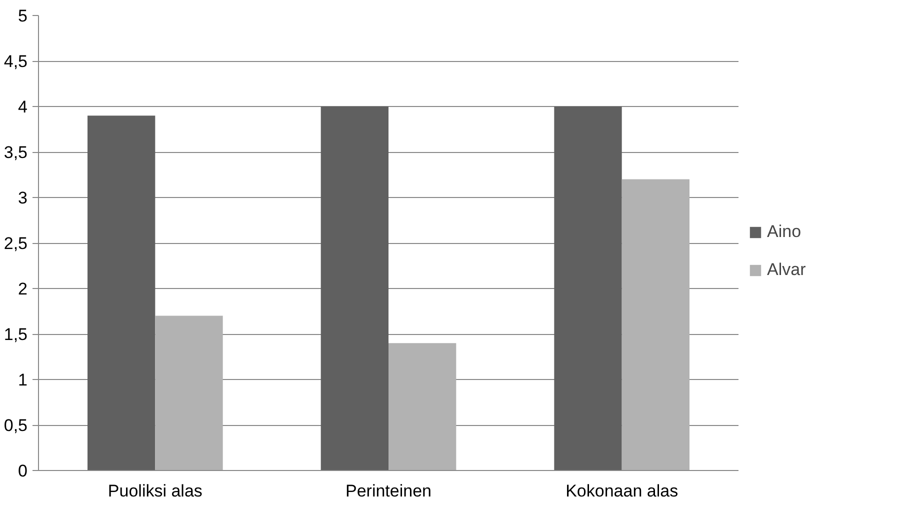  I want to click on y-tick-label: 1, so click(23, 380).